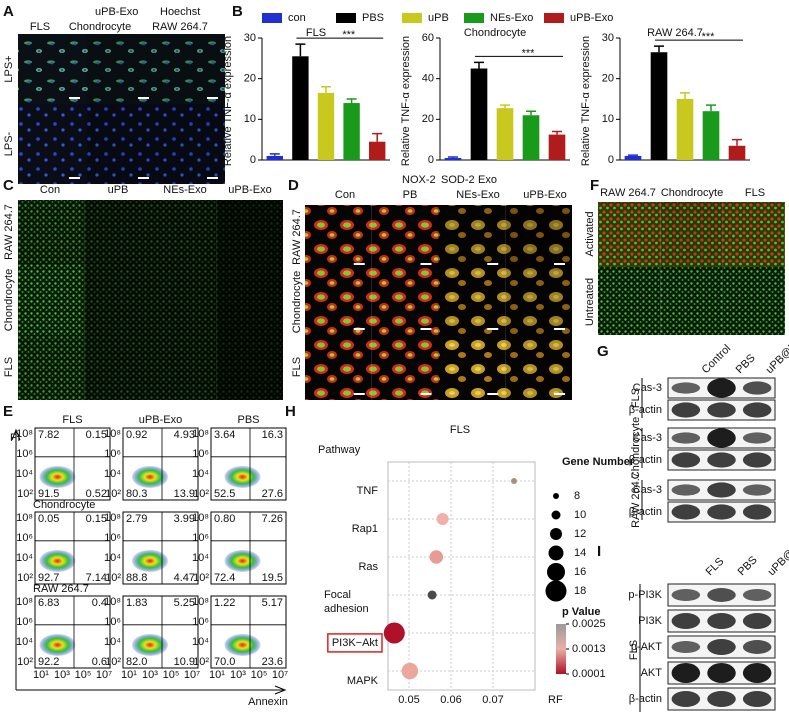 The width and height of the screenshot is (789, 719). I want to click on label: Chondrocyte, so click(297, 302).